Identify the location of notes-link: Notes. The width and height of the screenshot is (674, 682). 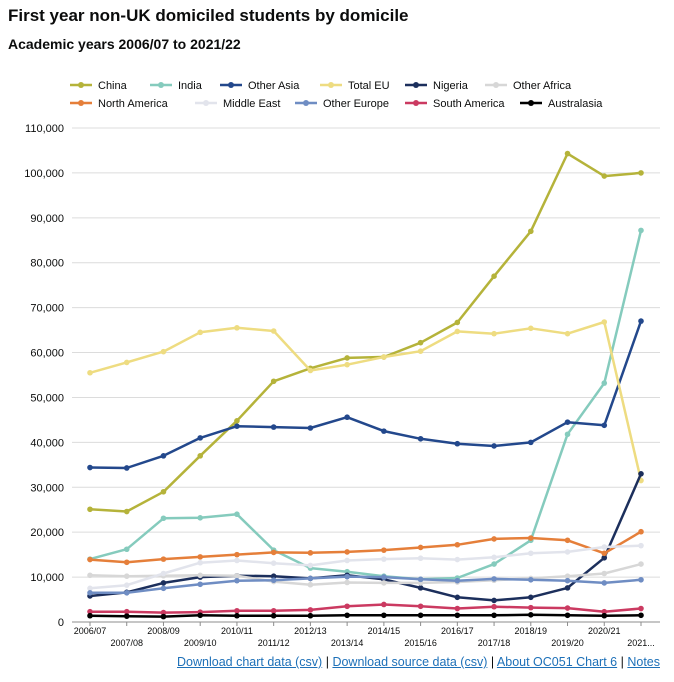
(643, 662).